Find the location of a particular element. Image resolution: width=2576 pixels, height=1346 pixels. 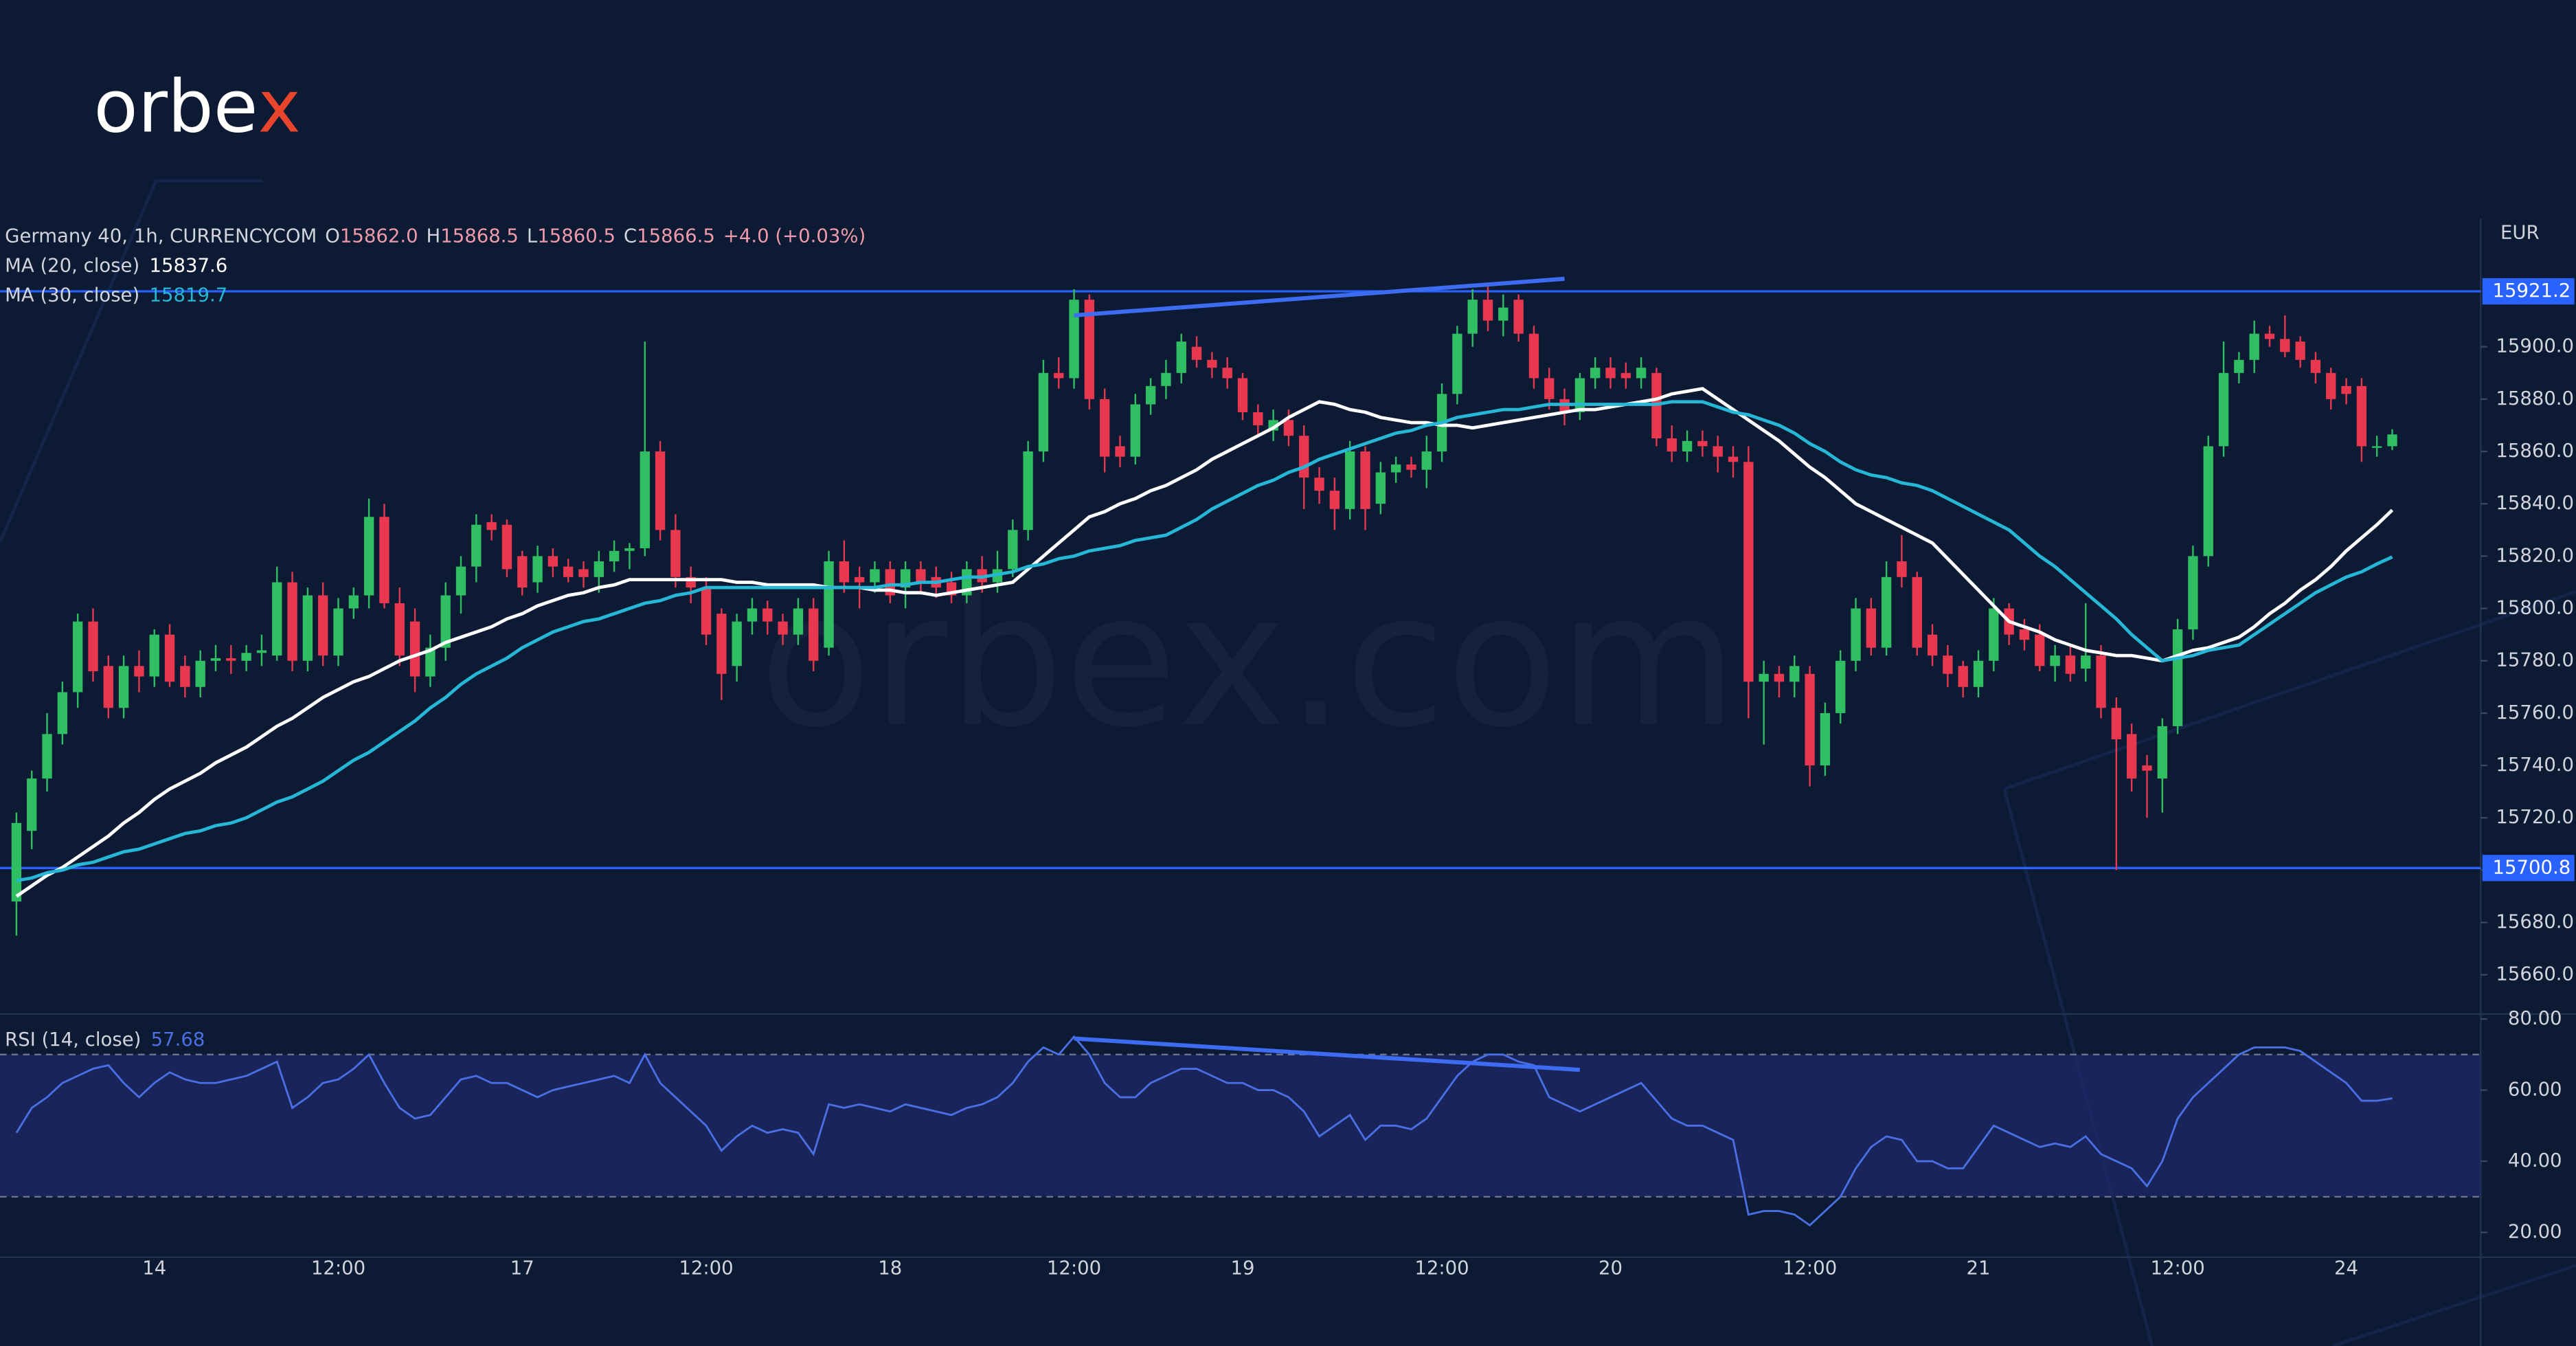

y-tick-label: 15880.0 is located at coordinates (2535, 399).